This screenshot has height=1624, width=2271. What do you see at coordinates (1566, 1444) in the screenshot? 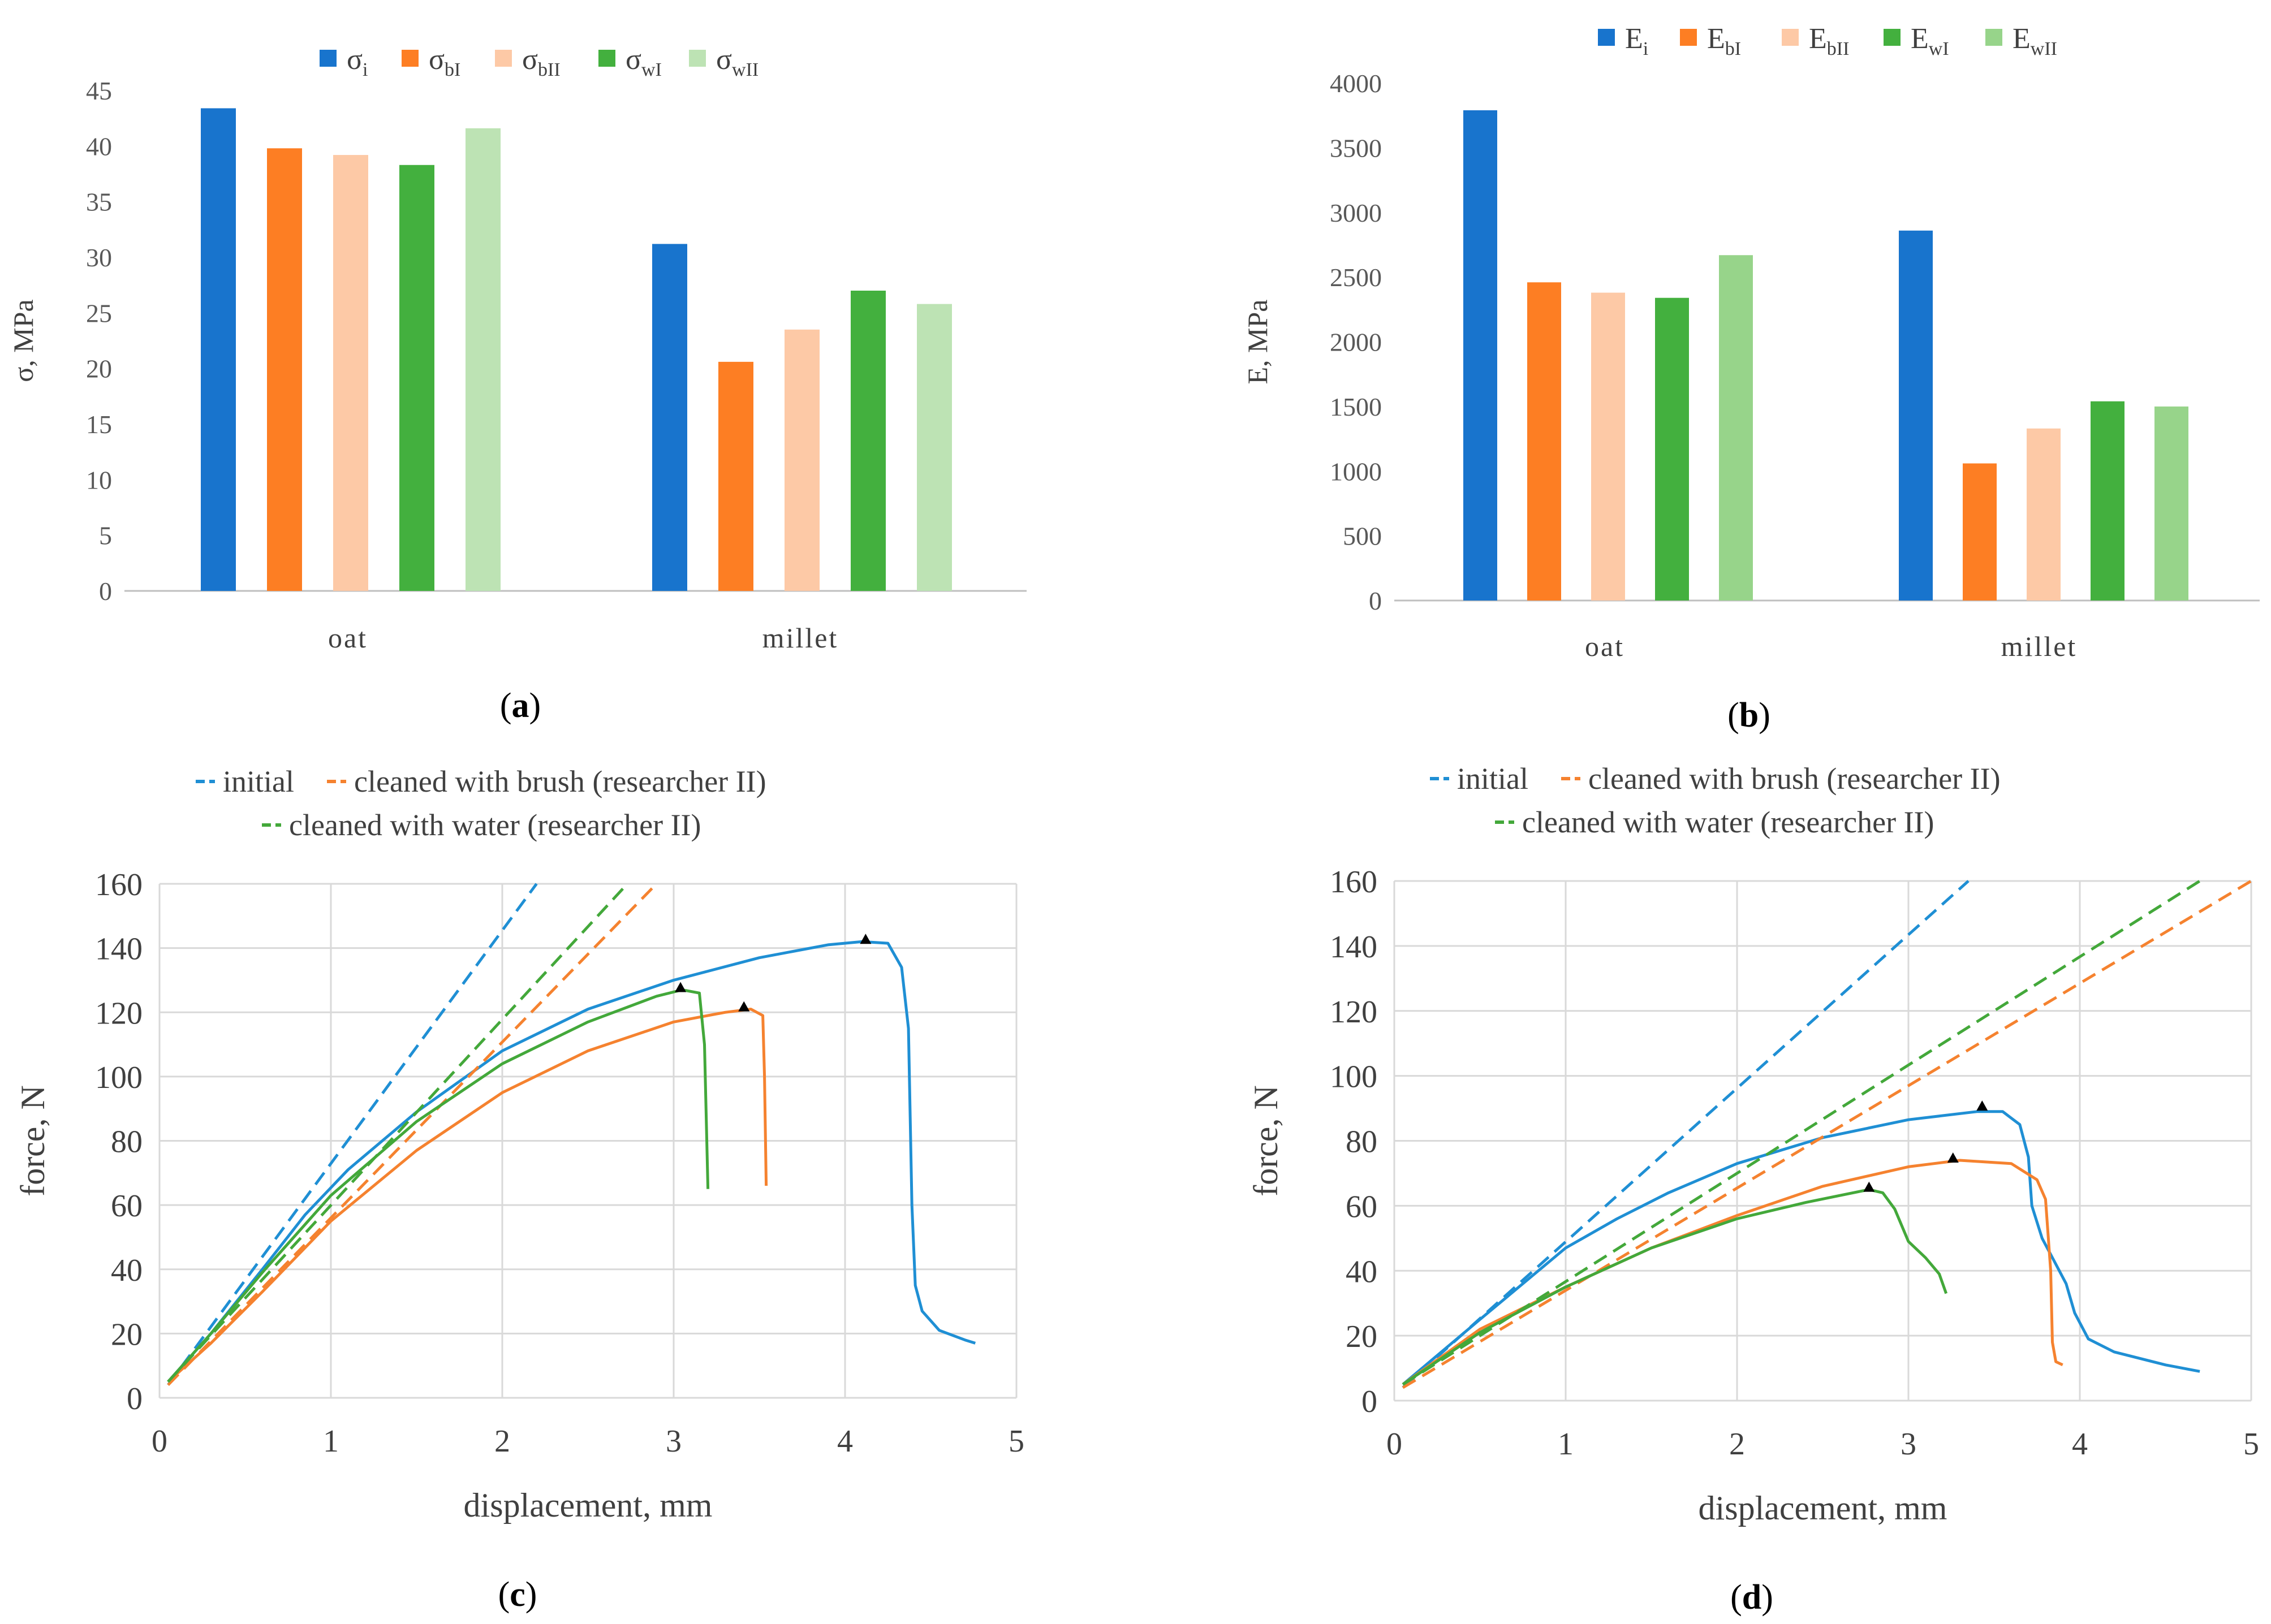
I see `x-tick-label: 1` at bounding box center [1566, 1444].